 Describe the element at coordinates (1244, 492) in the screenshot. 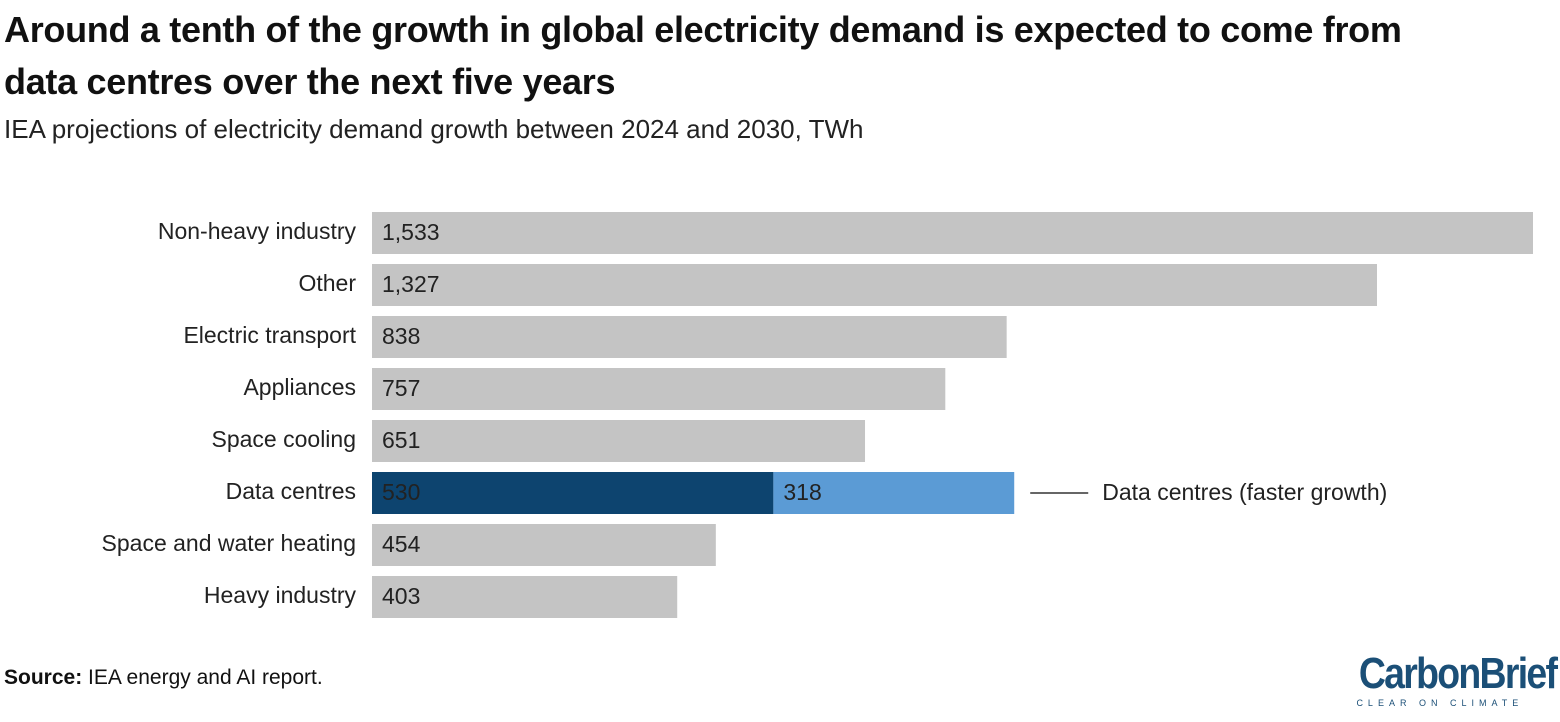

I see `legend-label: Data centres (faster growth)` at that location.